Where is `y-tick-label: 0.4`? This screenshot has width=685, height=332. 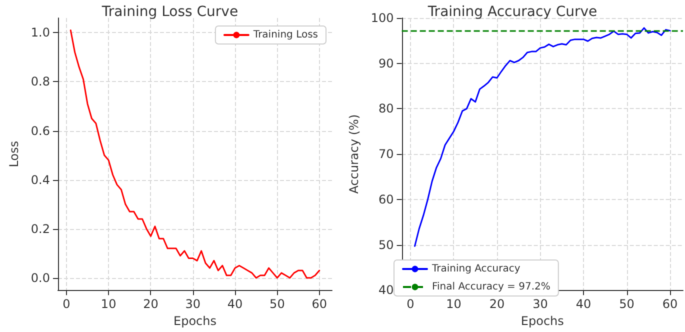 y-tick-label: 0.4 is located at coordinates (40, 179).